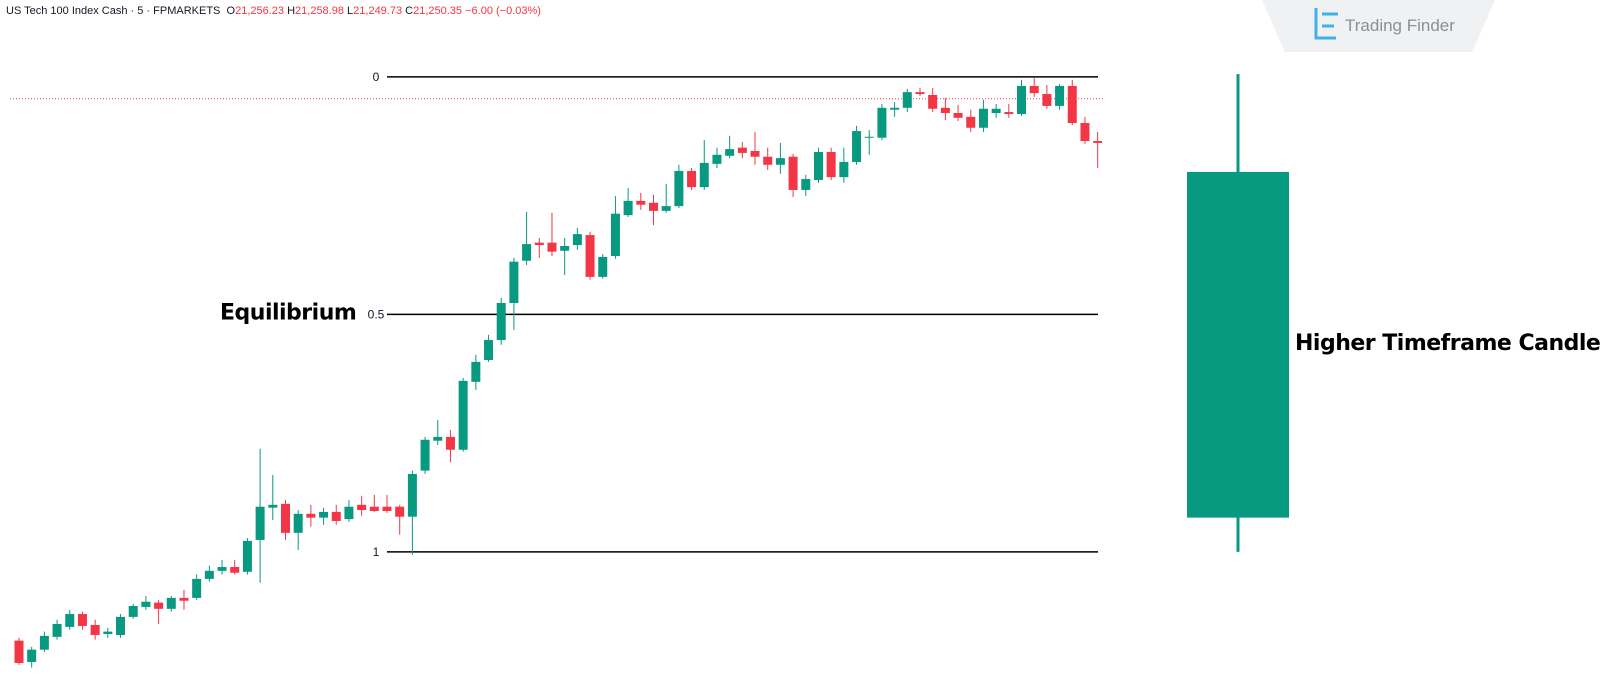 The width and height of the screenshot is (1600, 700). Describe the element at coordinates (376, 314) in the screenshot. I see `level-label: 0.5` at that location.